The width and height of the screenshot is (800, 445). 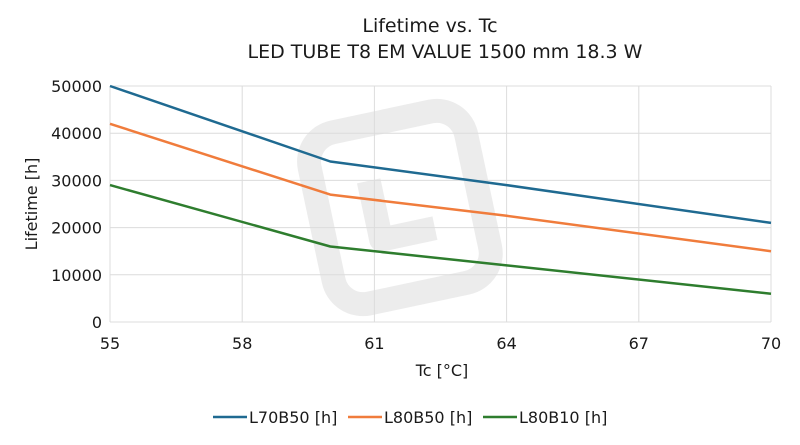 I want to click on y-axis-label: Lifetime [h], so click(x=31, y=204).